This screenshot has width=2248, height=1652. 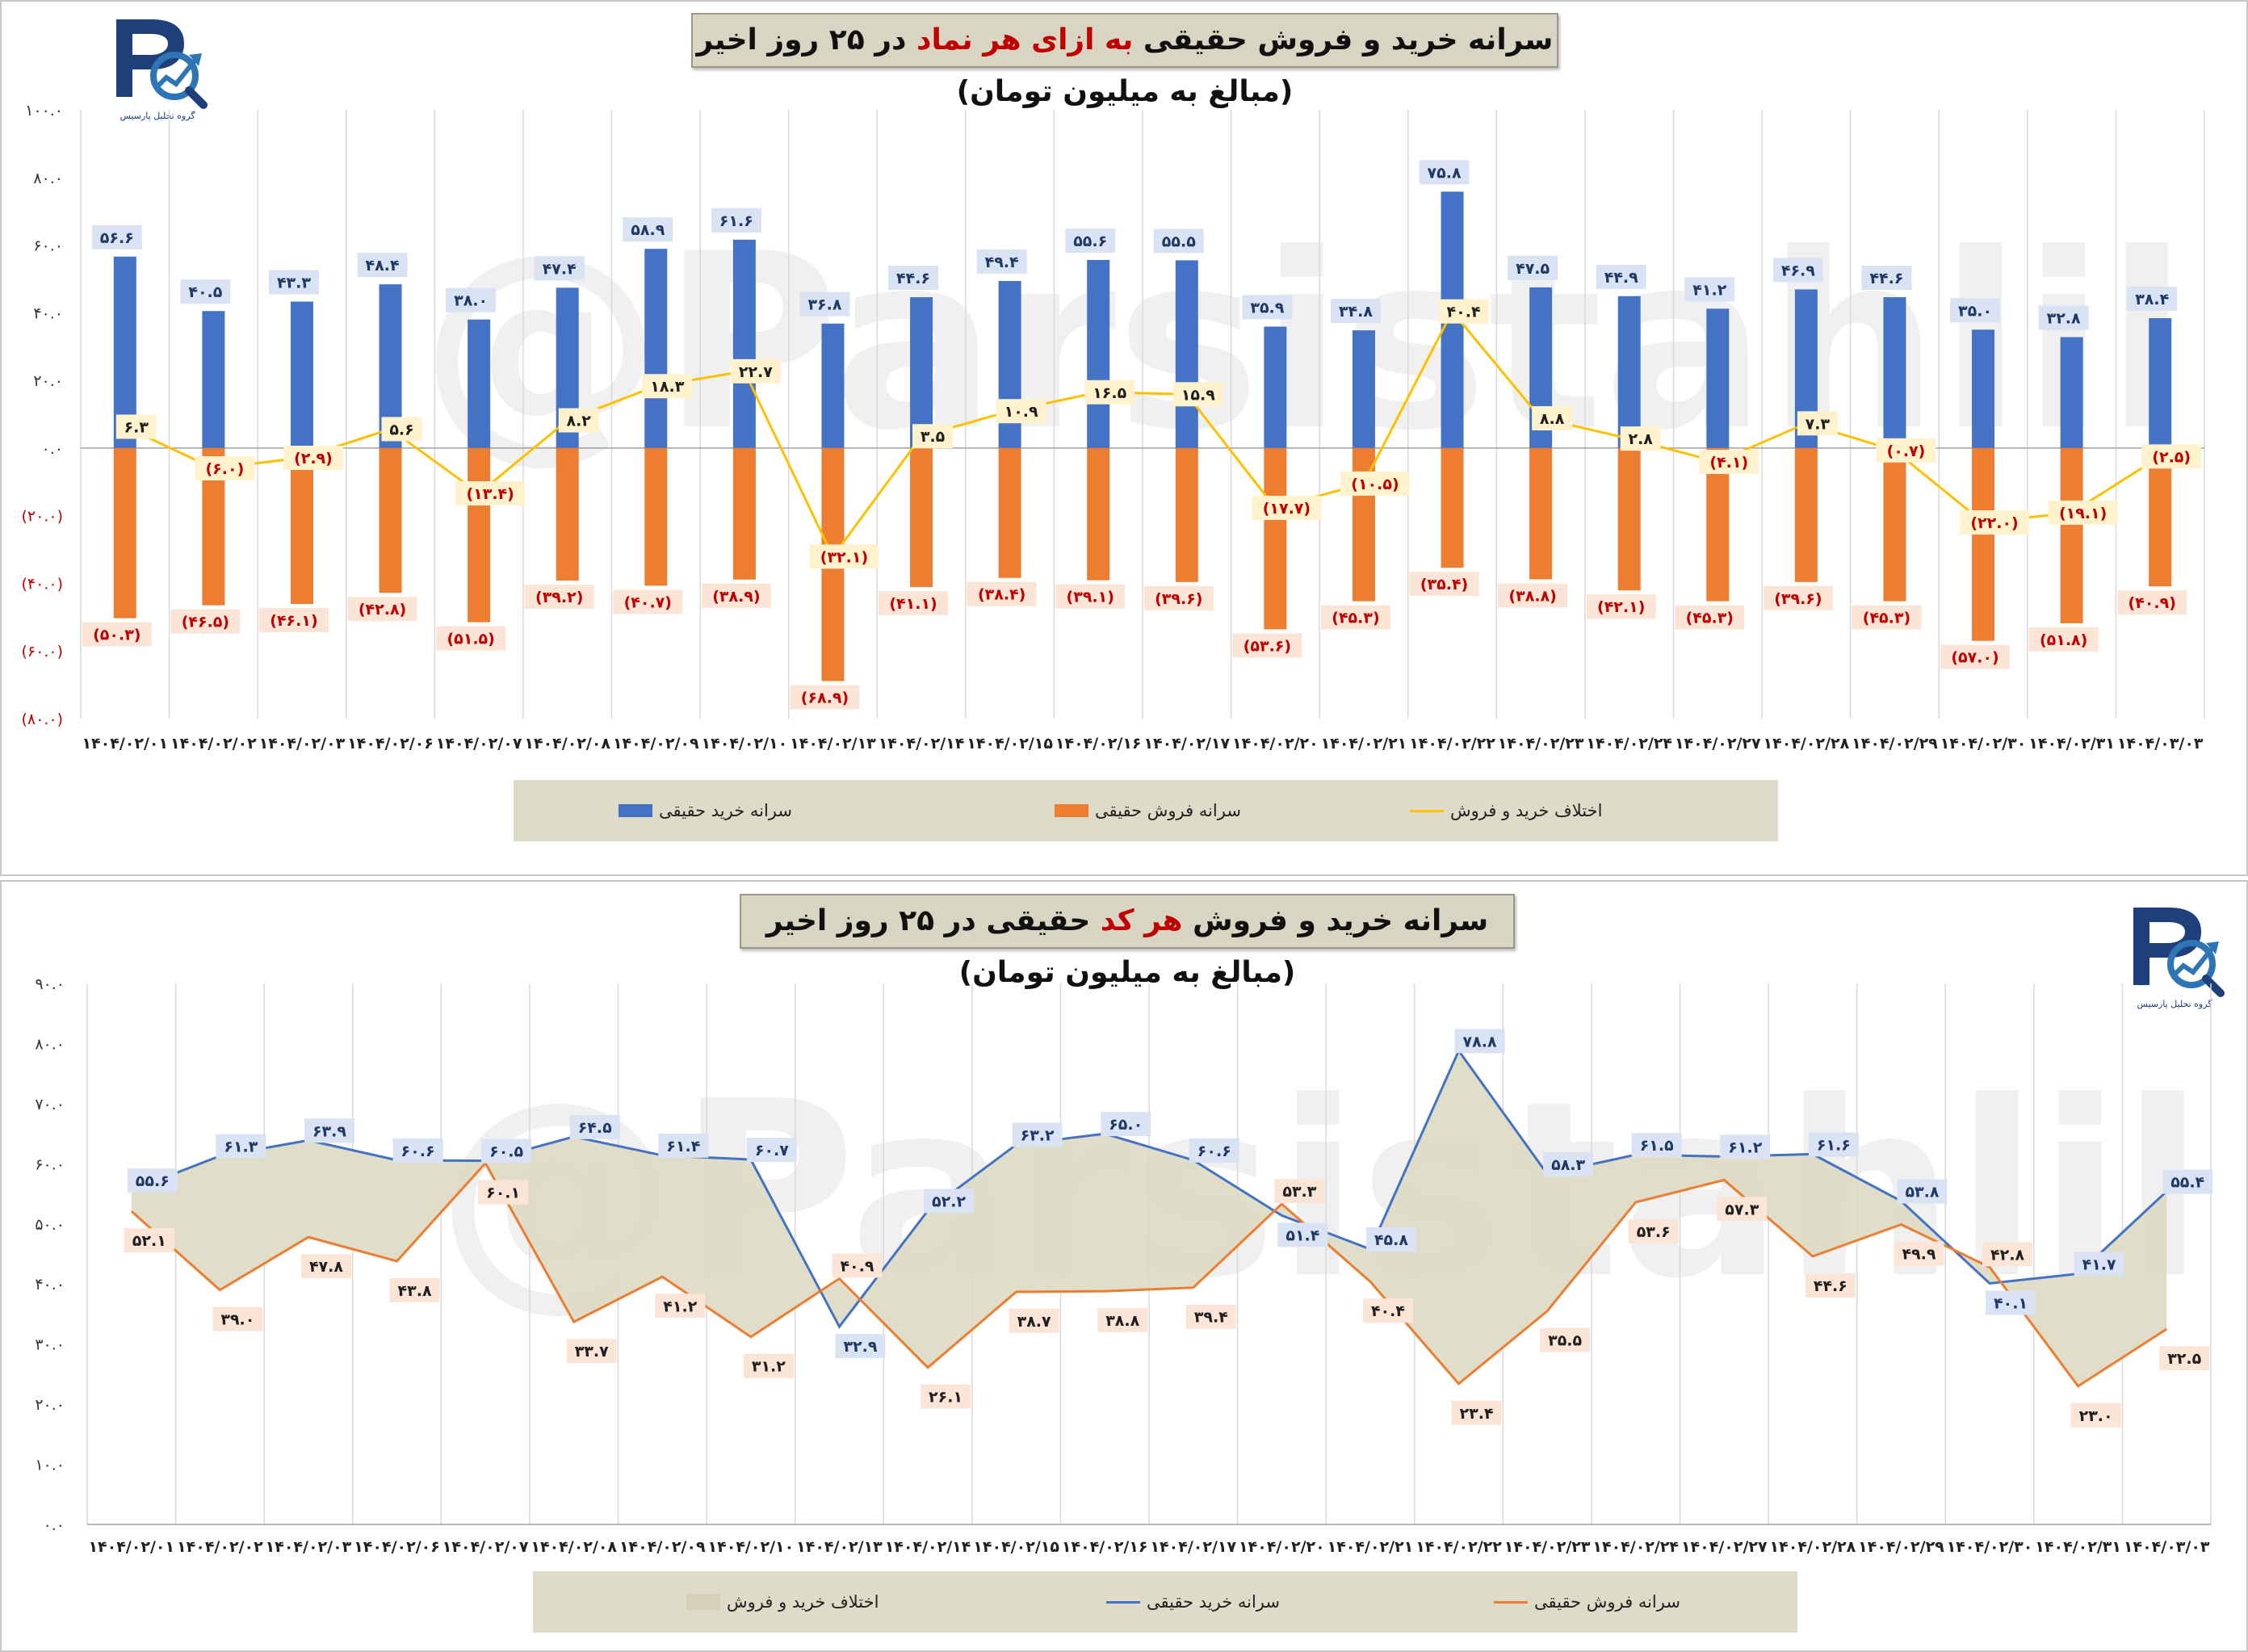 I want to click on buy-data-label: ۳۵.۹, so click(x=1267, y=308).